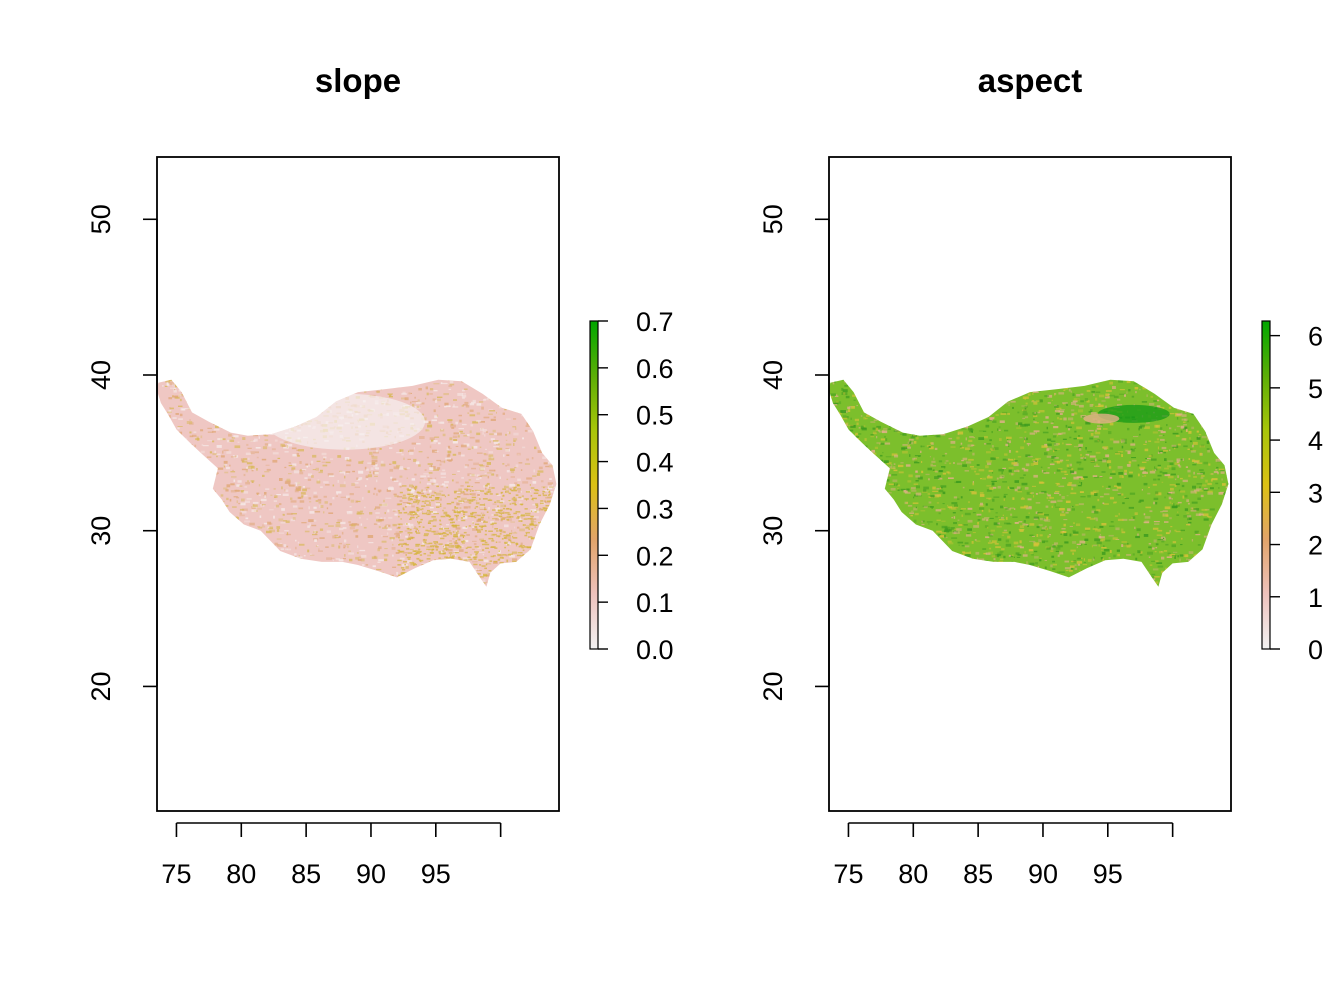  What do you see at coordinates (1003, 855) in the screenshot?
I see `aspect-x-axis: 75 80 85 90 95` at bounding box center [1003, 855].